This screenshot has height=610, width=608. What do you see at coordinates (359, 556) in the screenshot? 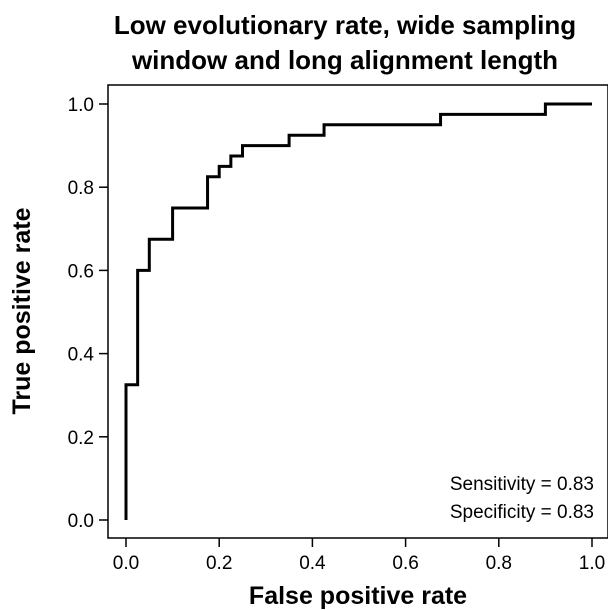
I see `x-axis: 0.0 0.2 0.4 0.6 0.8 1.0` at bounding box center [359, 556].